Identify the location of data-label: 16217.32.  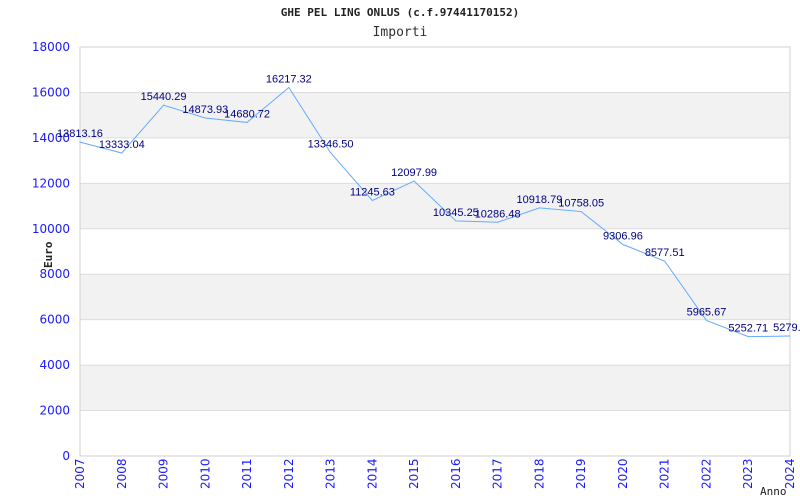
(289, 80).